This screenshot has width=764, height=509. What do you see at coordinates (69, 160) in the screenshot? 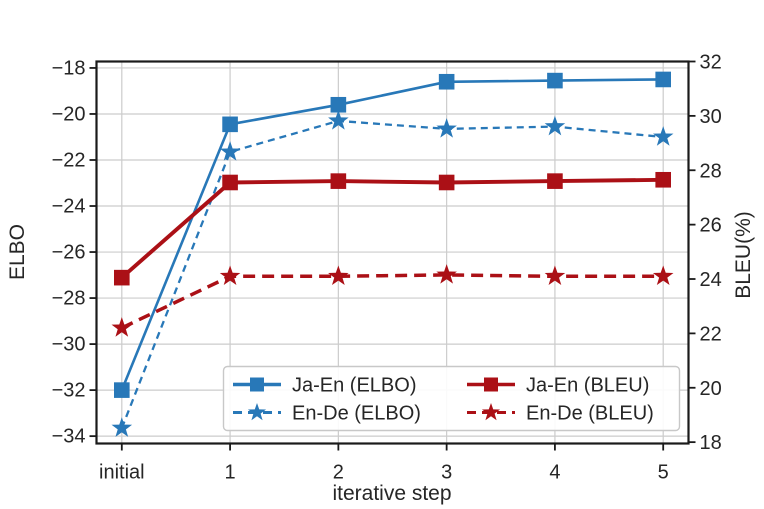
I see `left-tick-label: −22` at bounding box center [69, 160].